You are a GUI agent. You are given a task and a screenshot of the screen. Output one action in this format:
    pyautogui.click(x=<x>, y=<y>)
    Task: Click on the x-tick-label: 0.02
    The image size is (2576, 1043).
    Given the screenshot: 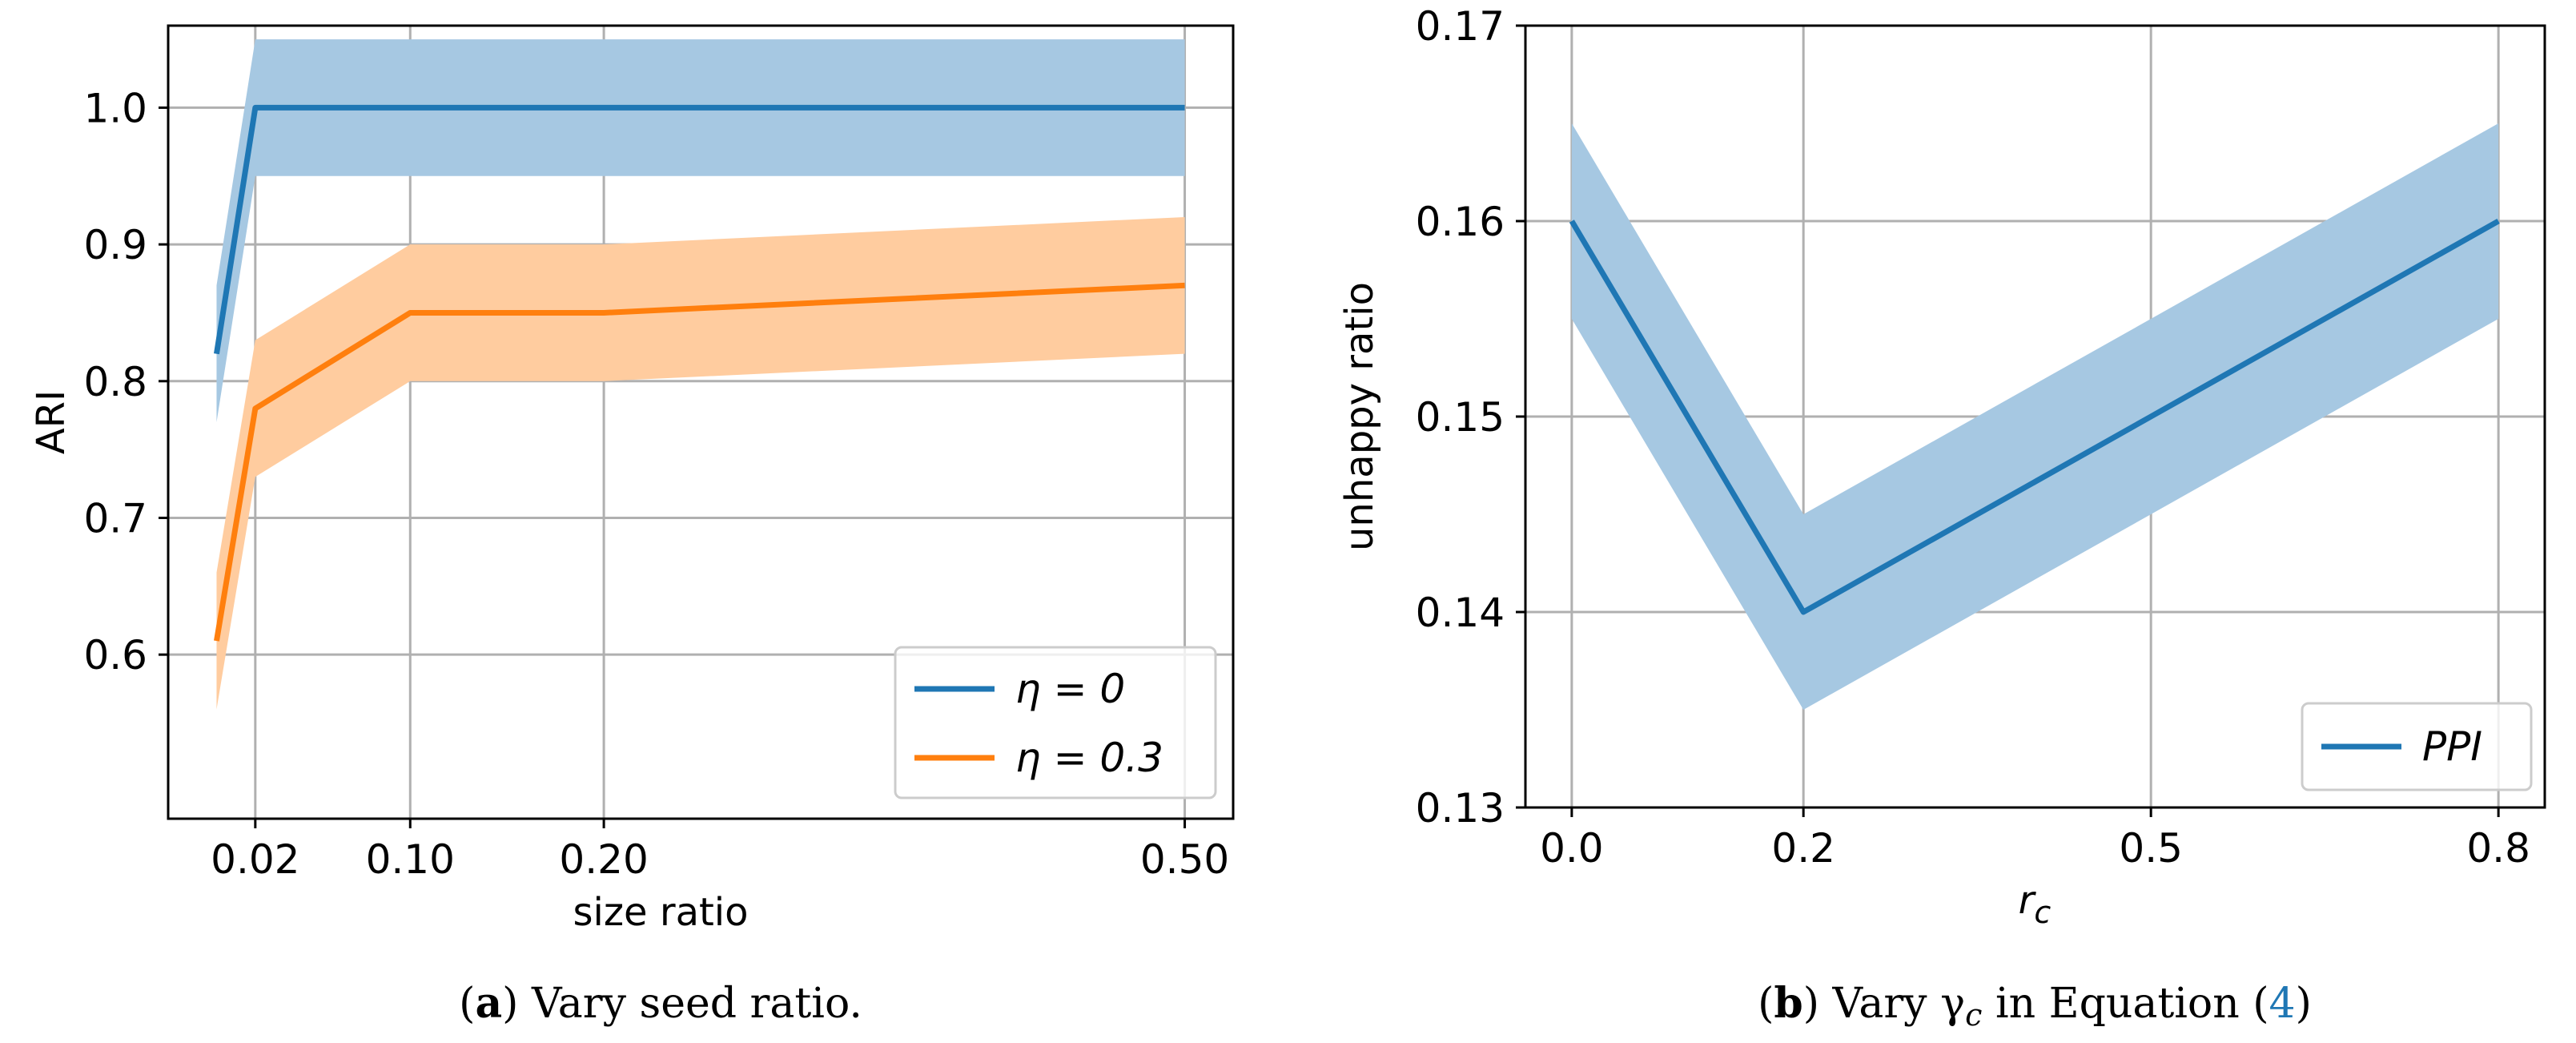 What is the action you would take?
    pyautogui.click(x=255, y=859)
    